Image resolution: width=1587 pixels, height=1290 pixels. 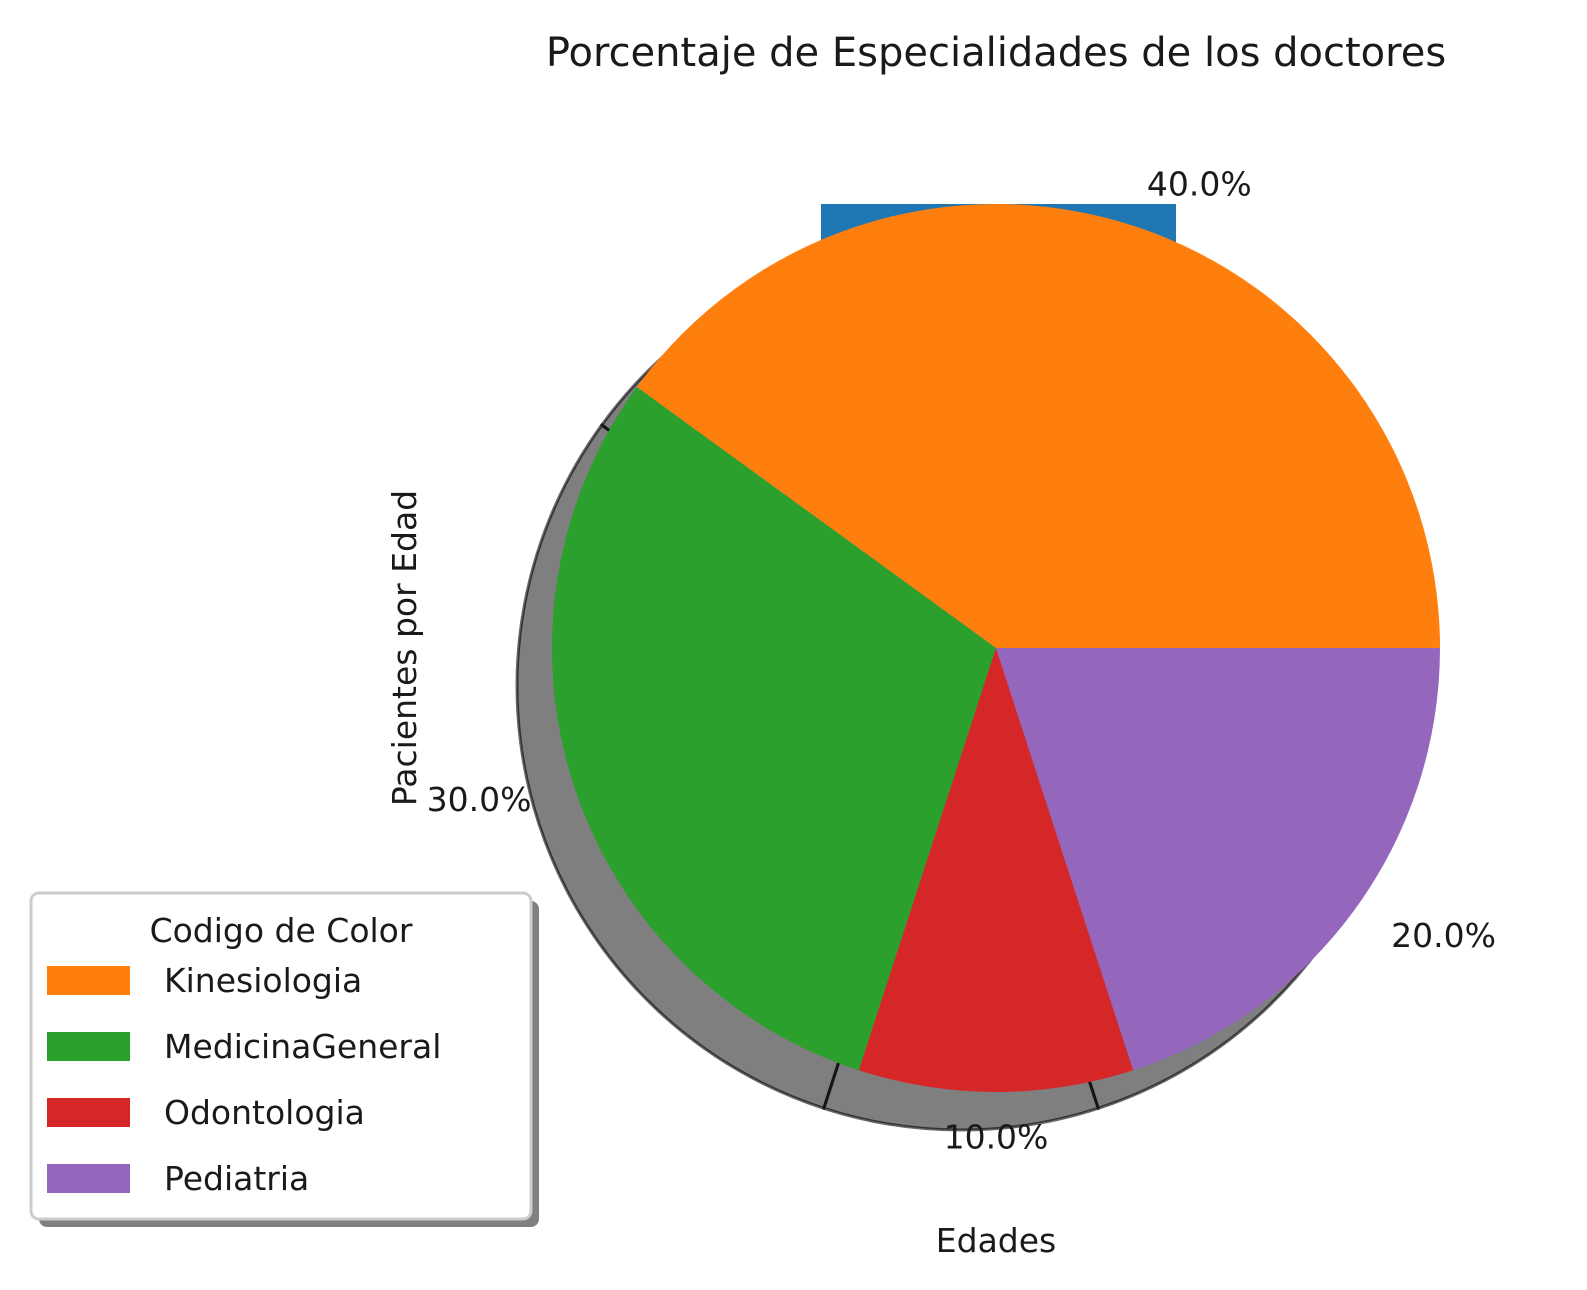 I want to click on legend-label-odontologia: Odontologia, so click(x=264, y=1112).